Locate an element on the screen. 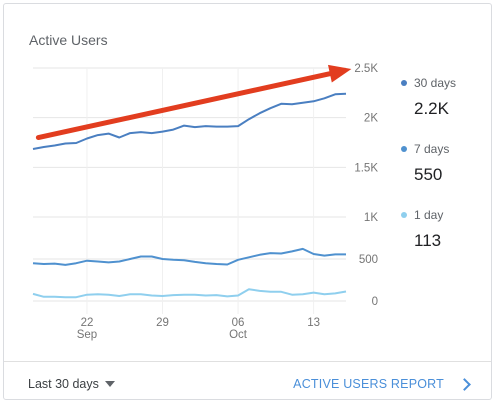 This screenshot has height=405, width=497. date-range-label: Last 30 days is located at coordinates (63, 384).